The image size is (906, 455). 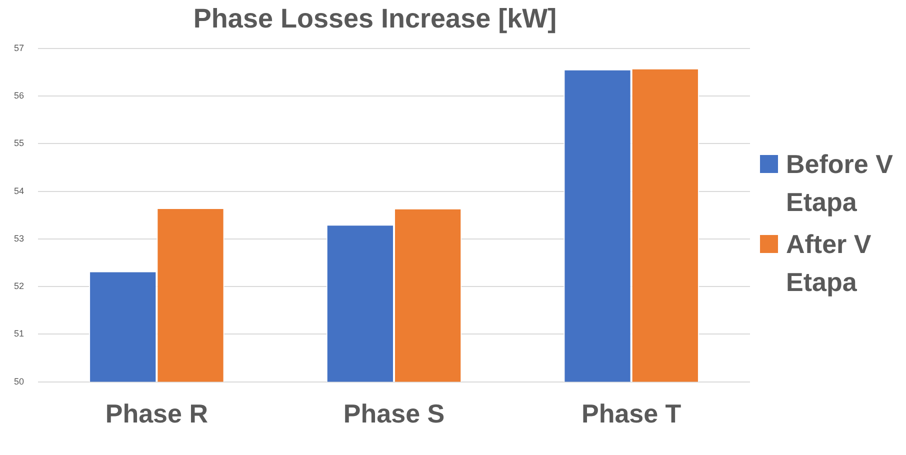 What do you see at coordinates (19, 95) in the screenshot?
I see `y-tick-label: 56` at bounding box center [19, 95].